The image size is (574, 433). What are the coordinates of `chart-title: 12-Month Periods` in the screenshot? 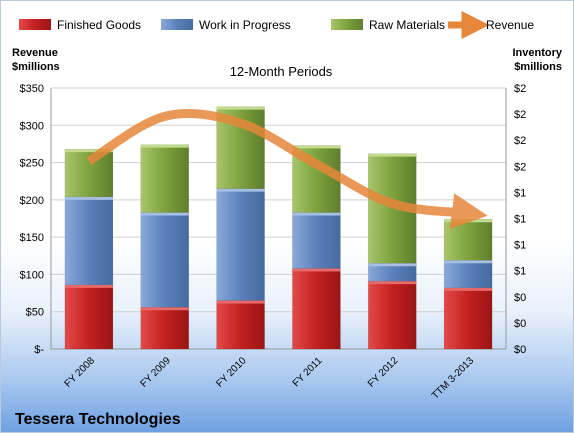 It's located at (281, 71).